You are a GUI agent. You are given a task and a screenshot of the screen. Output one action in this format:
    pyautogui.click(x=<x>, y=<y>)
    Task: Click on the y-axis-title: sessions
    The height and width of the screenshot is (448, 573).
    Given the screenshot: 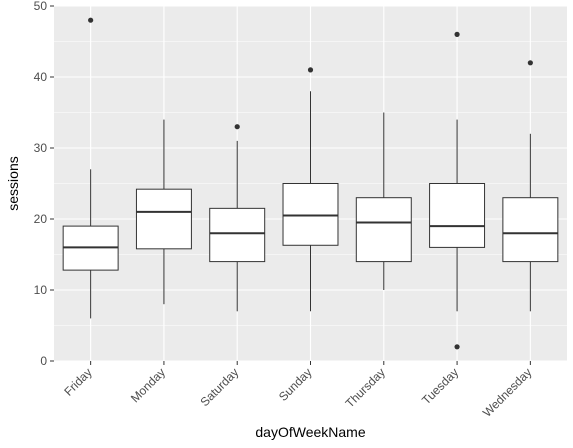 What is the action you would take?
    pyautogui.click(x=13, y=183)
    